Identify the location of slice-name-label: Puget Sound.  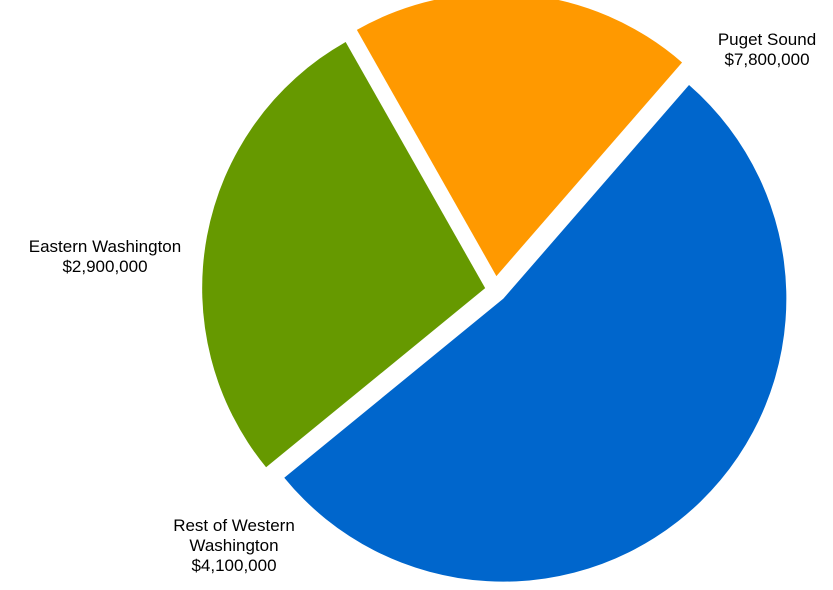
(767, 39).